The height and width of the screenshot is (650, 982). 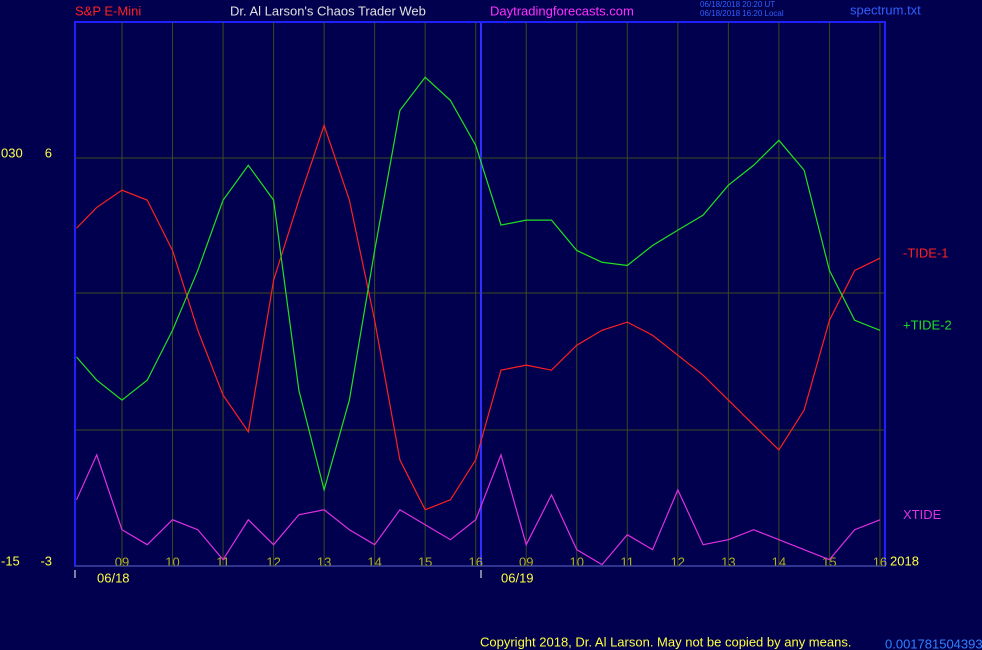 I want to click on day-label: 06/19, so click(x=517, y=577).